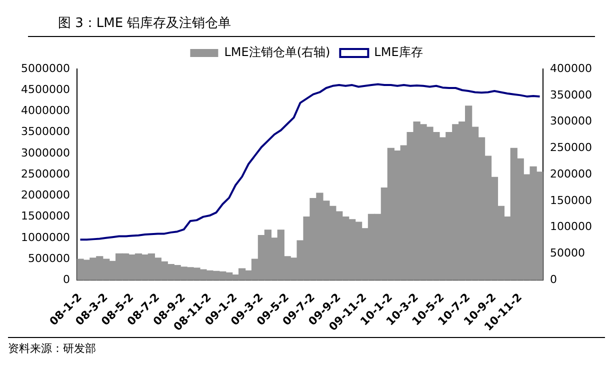 The image size is (613, 368). I want to click on y2-tick-label: 50000, so click(568, 253).